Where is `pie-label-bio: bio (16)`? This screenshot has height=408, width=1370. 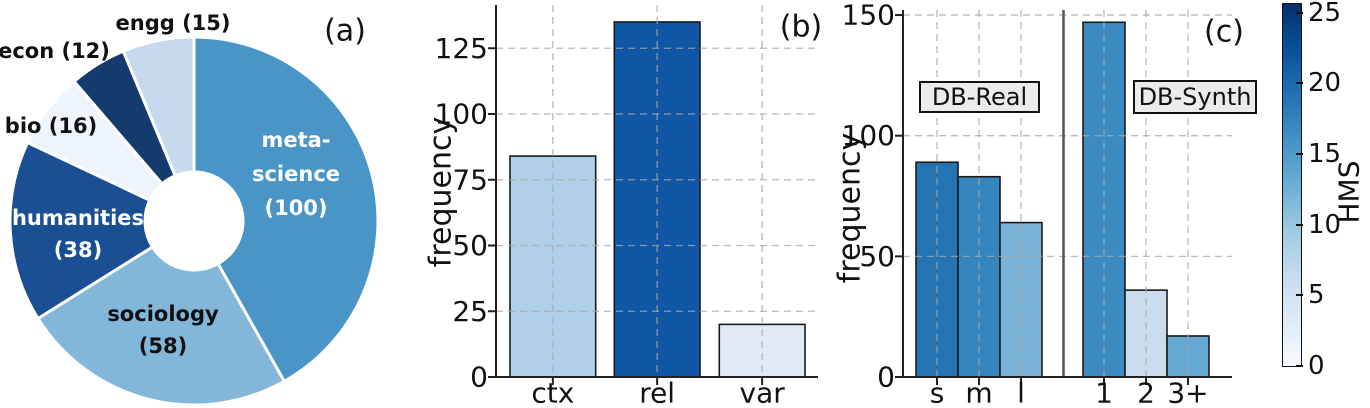
pie-label-bio: bio (16) is located at coordinates (51, 126).